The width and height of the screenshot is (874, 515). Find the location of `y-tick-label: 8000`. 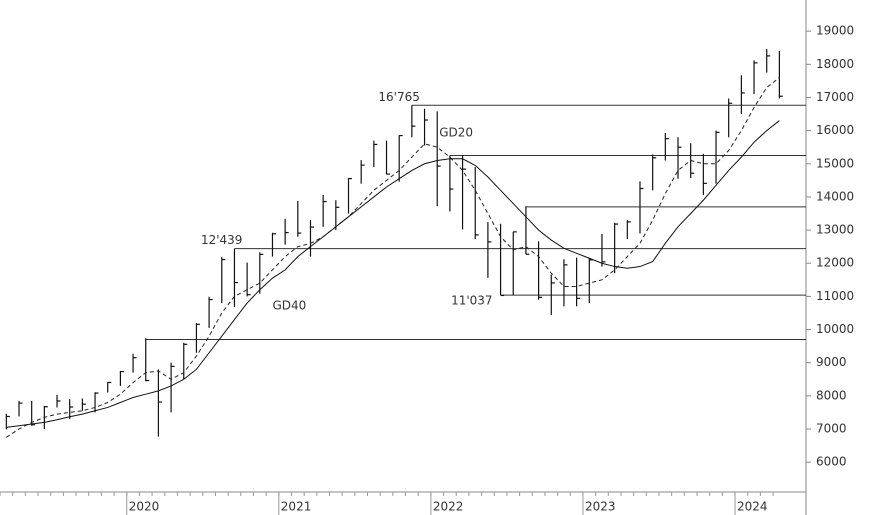

y-tick-label: 8000 is located at coordinates (831, 395).